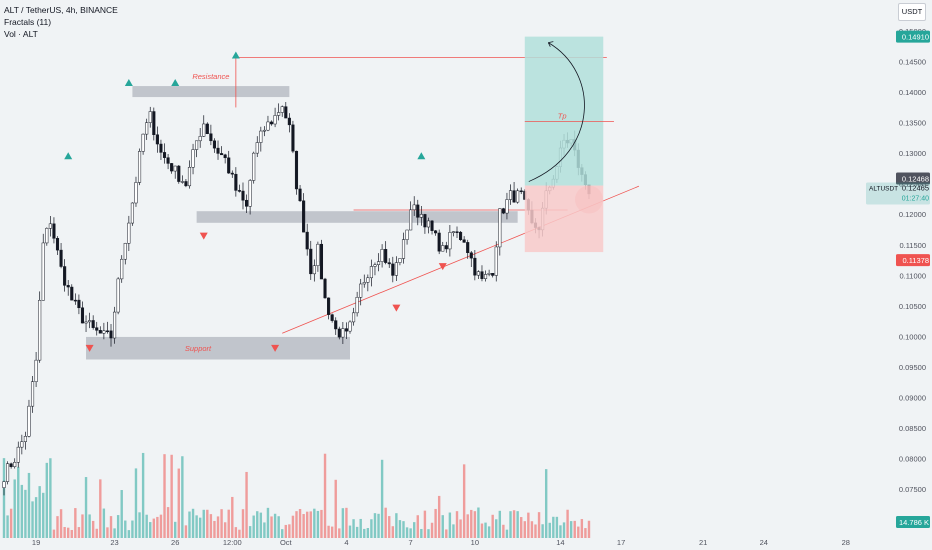 The width and height of the screenshot is (932, 550). Describe the element at coordinates (441, 542) in the screenshot. I see `time-axis: 19 23 26 12:00 Oct 4 7 10 14 17 21 24 28` at that location.